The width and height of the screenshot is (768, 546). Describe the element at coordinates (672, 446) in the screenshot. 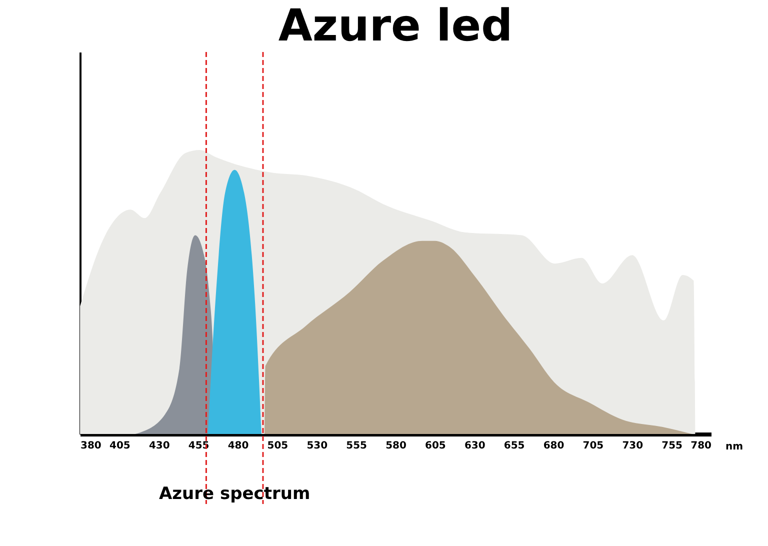

I see `x-tick-label: 755` at that location.